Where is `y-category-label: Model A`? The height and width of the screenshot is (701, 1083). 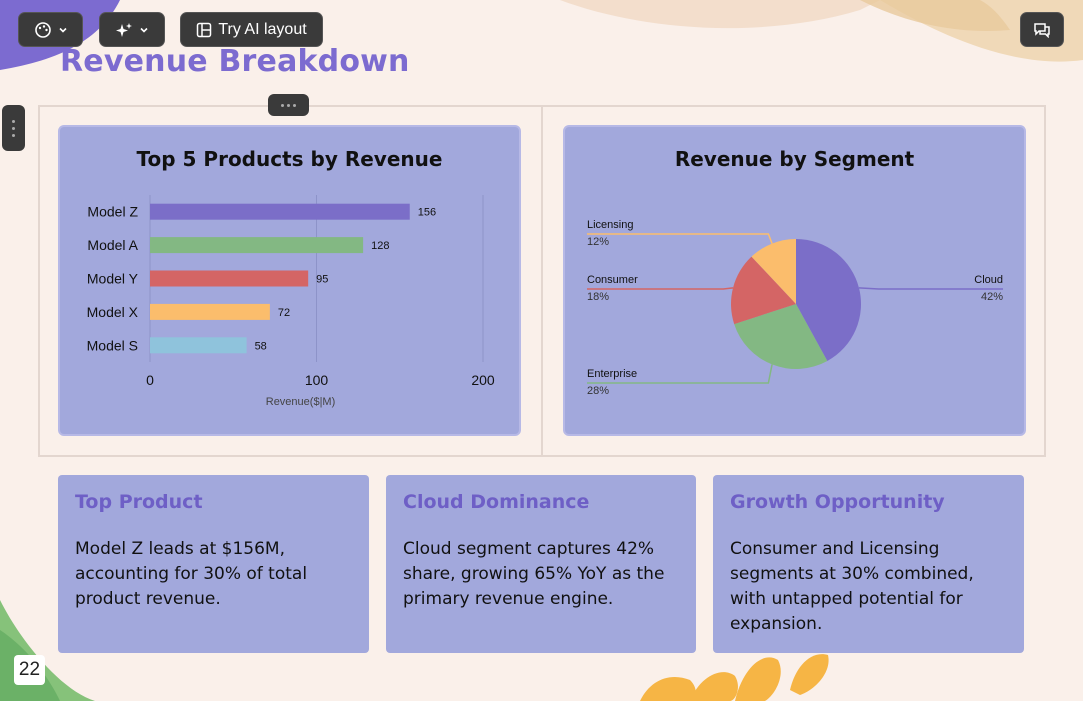
y-category-label: Model A is located at coordinates (112, 245).